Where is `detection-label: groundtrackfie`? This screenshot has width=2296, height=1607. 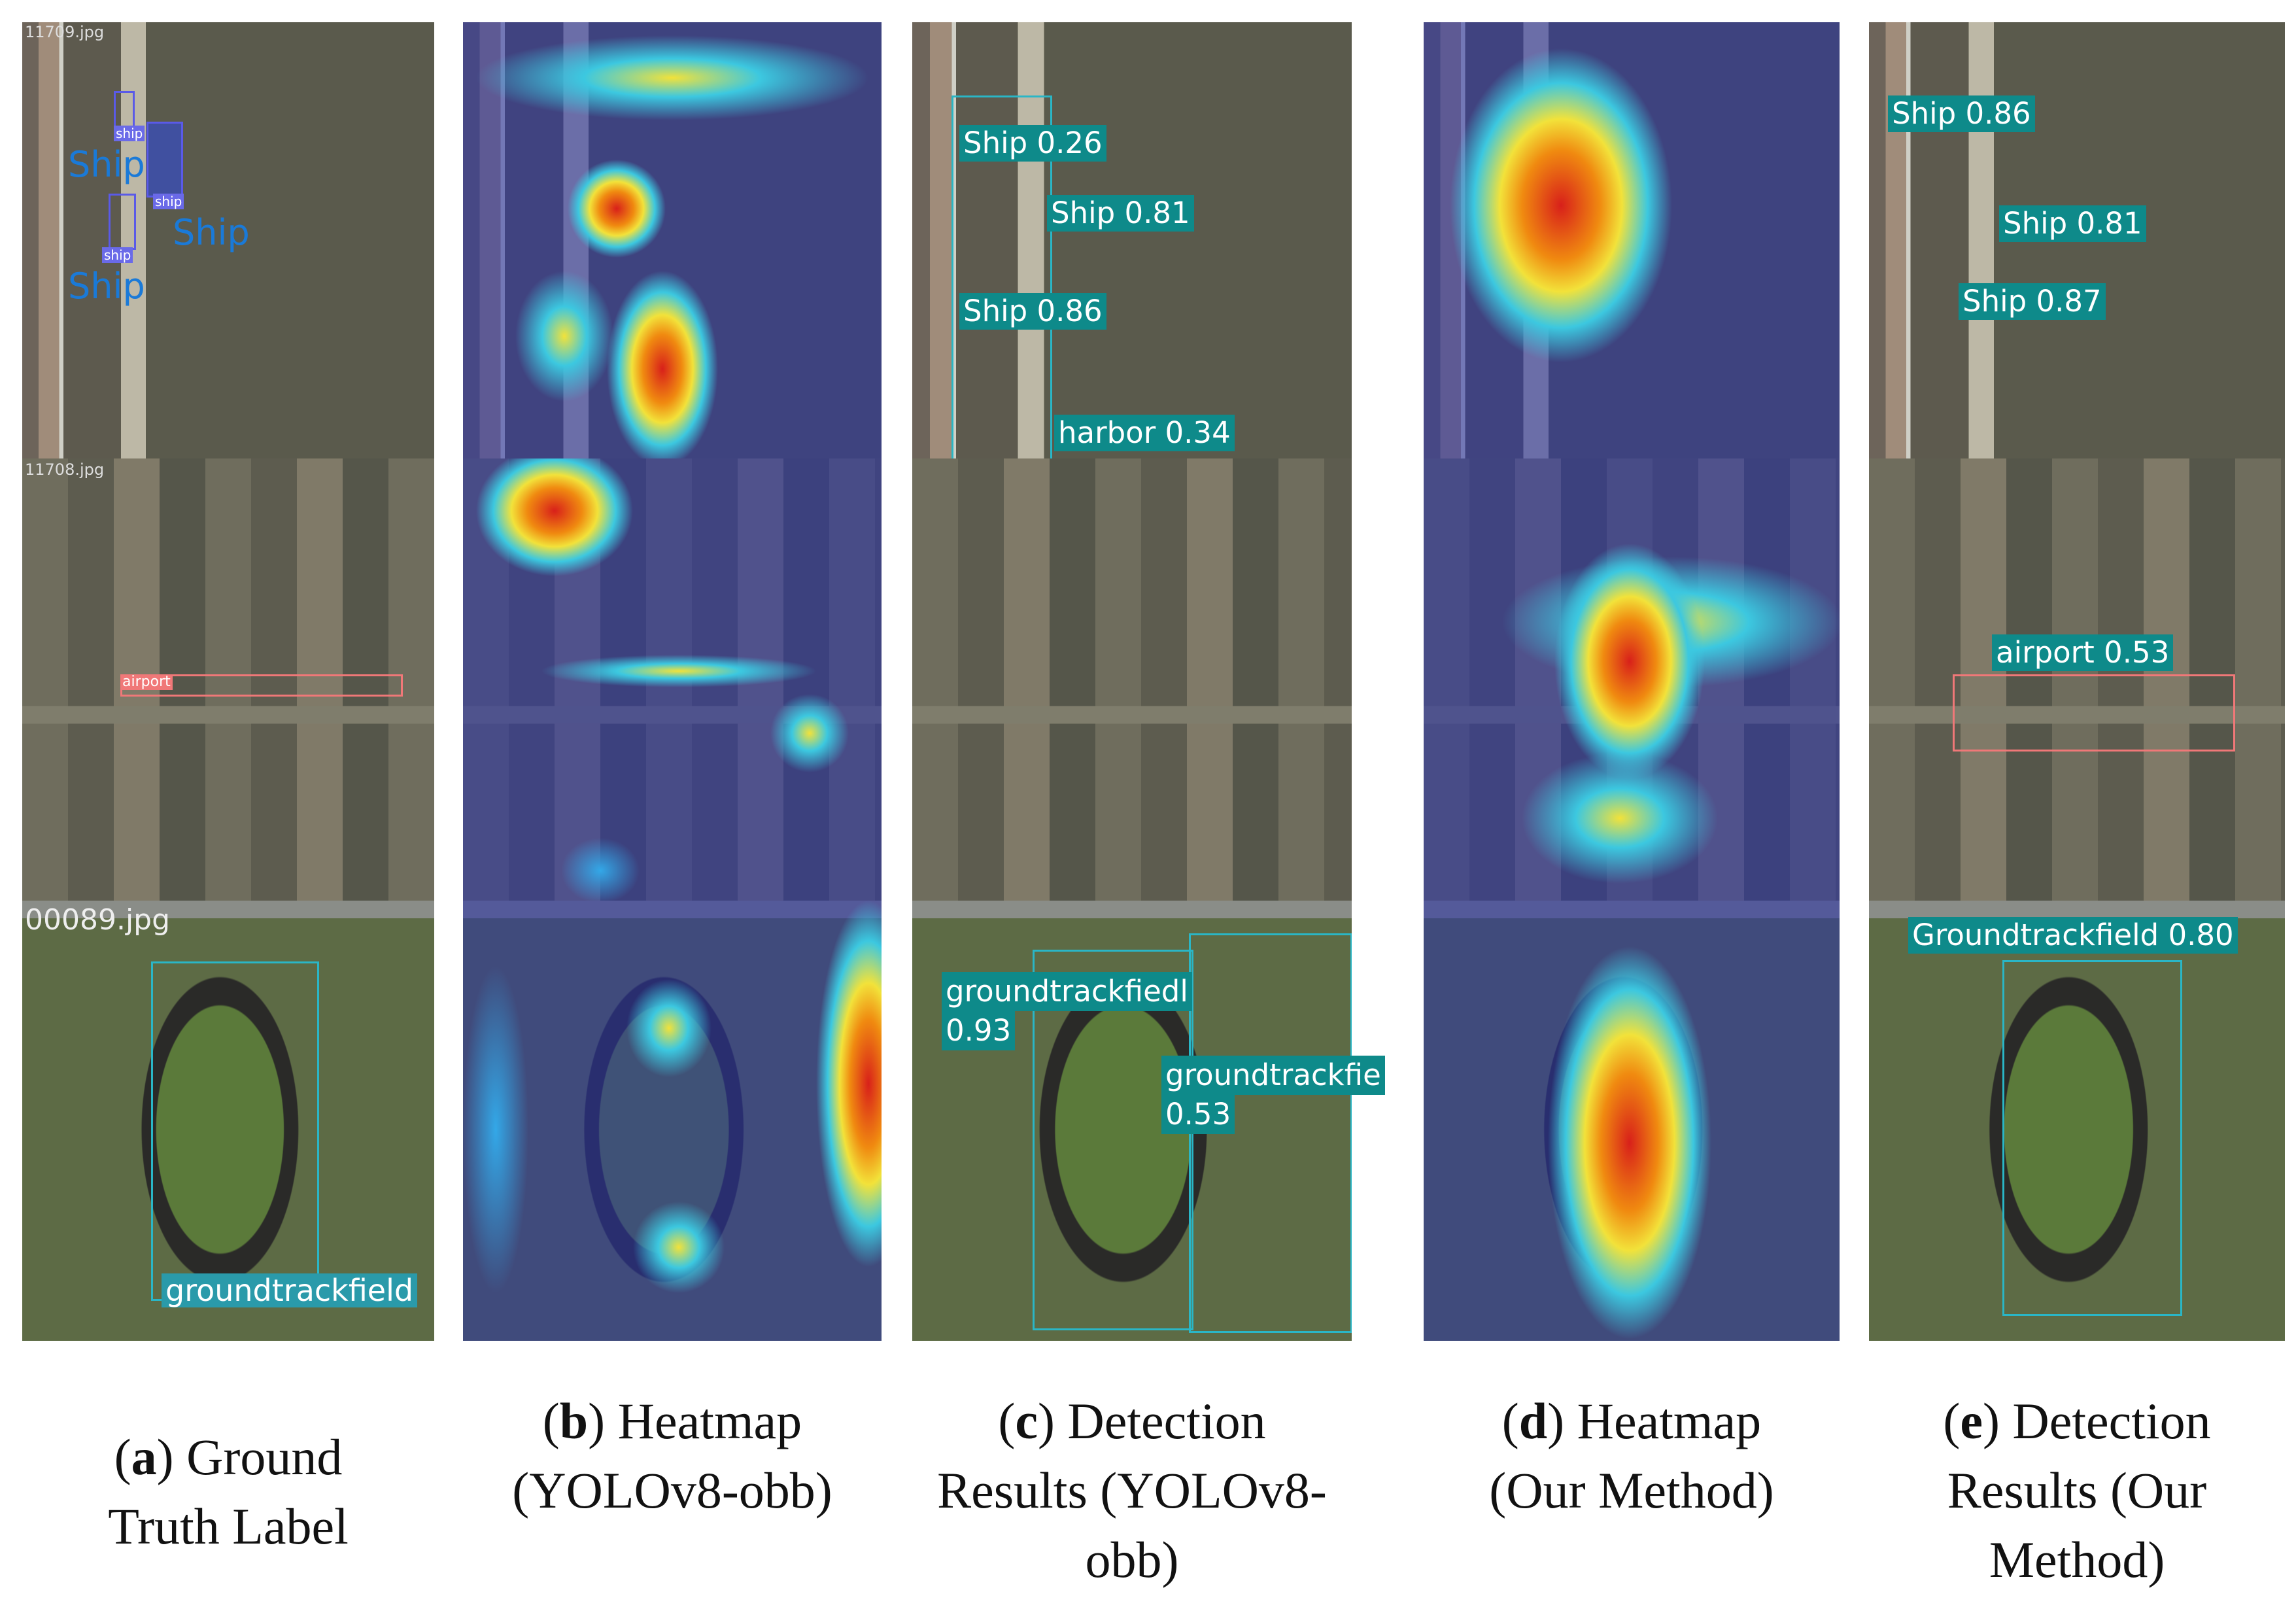 detection-label: groundtrackfie is located at coordinates (1273, 1075).